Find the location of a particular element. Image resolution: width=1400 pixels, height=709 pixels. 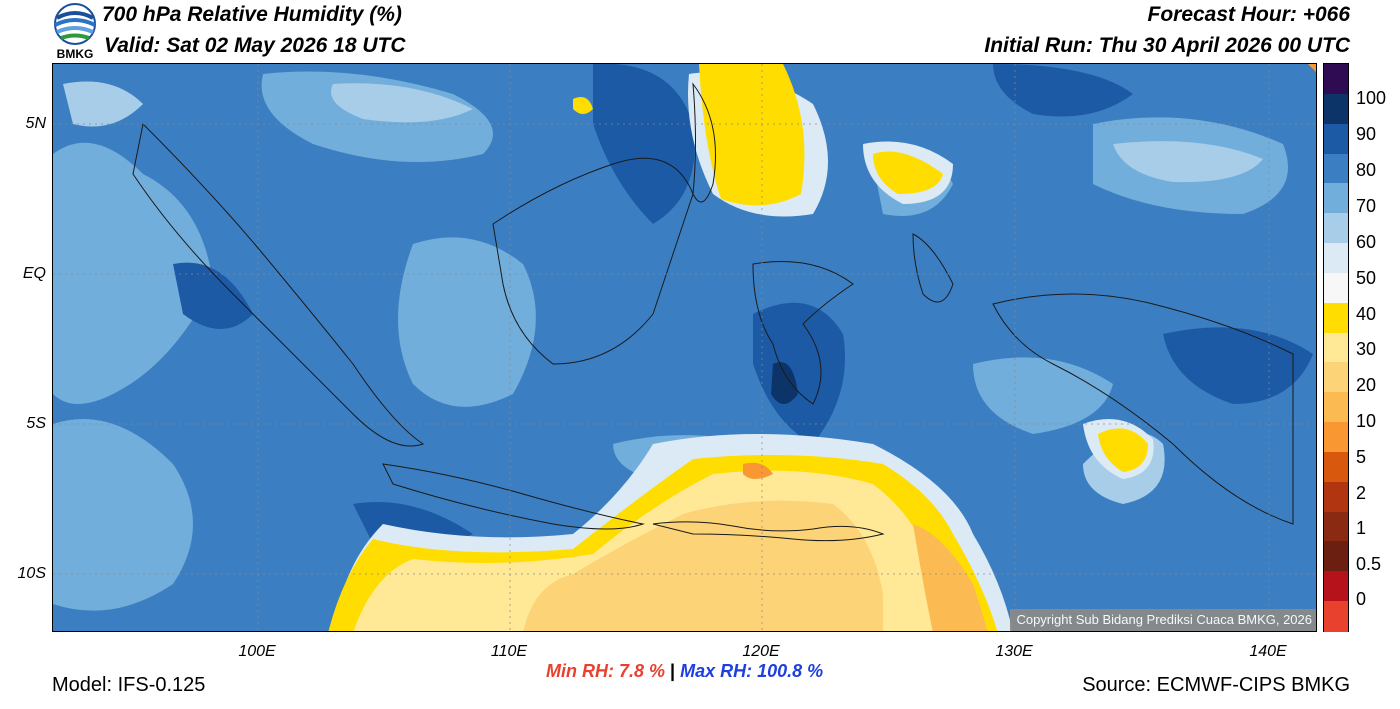

colorbar-label: 50 is located at coordinates (1366, 278).